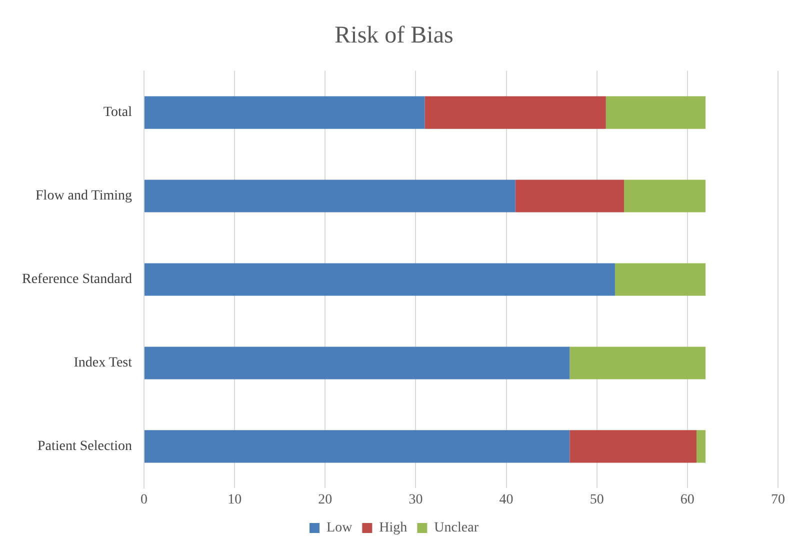 The image size is (798, 550). Describe the element at coordinates (84, 196) in the screenshot. I see `y-tick-label: Flow and Timing` at that location.